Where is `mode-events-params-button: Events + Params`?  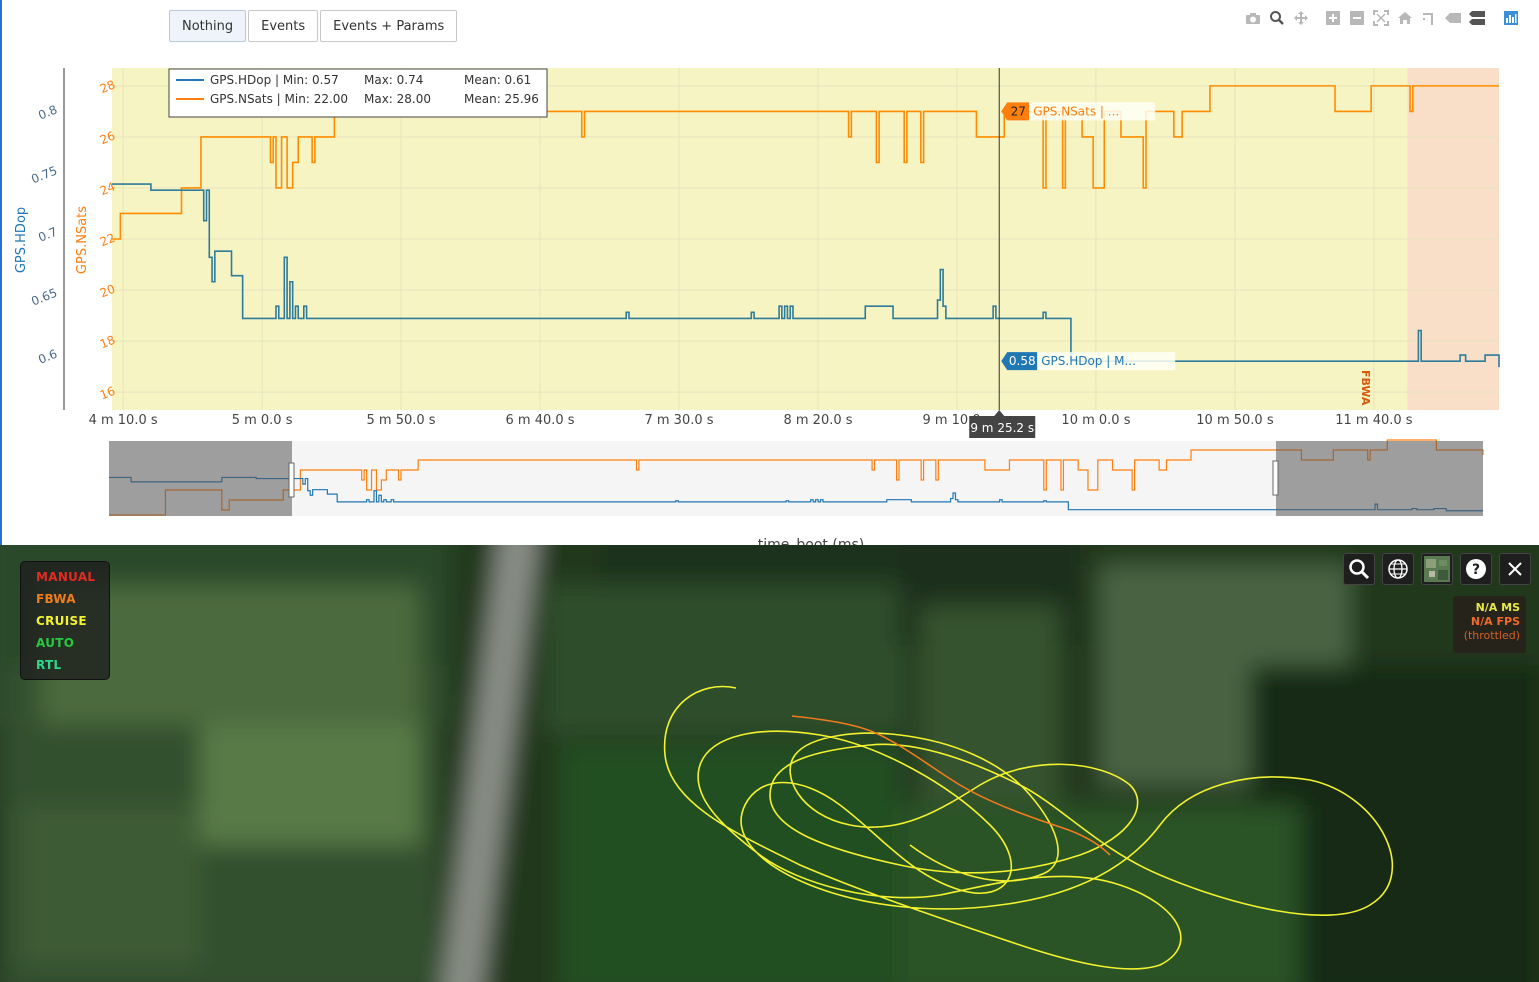
mode-events-params-button: Events + Params is located at coordinates (389, 26).